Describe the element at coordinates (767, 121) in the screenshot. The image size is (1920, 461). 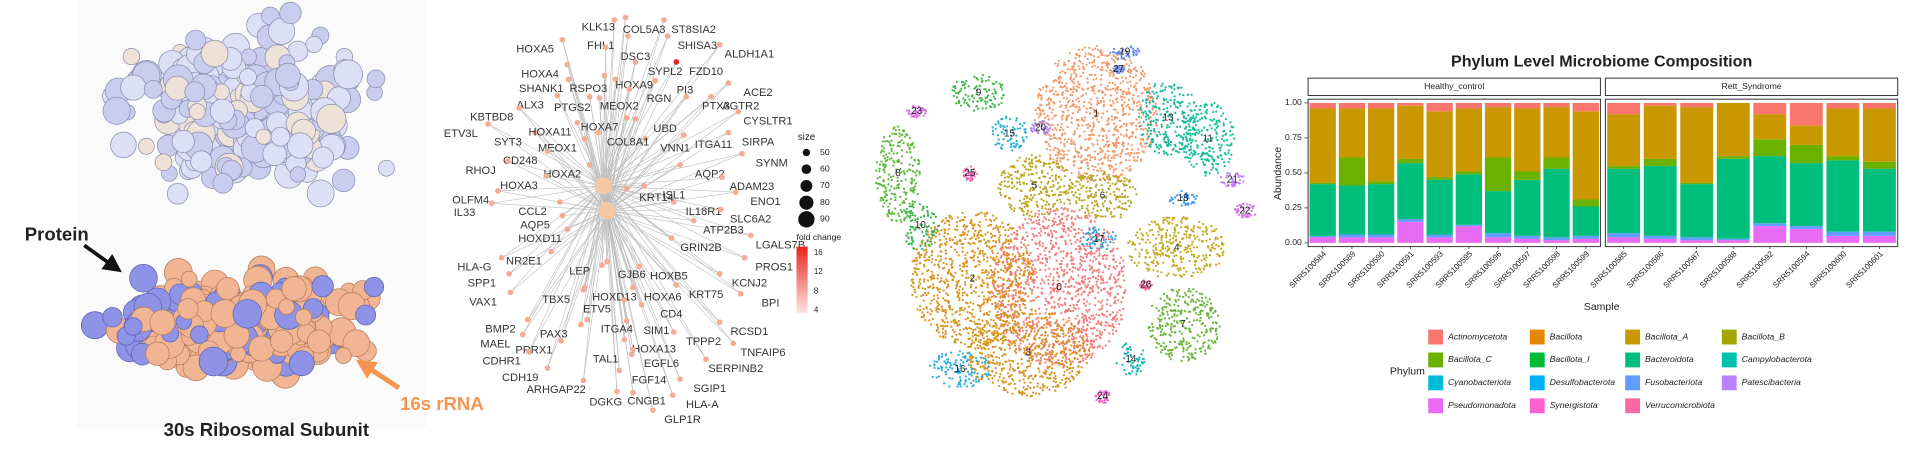
I see `gene-label: CYSLTR1` at that location.